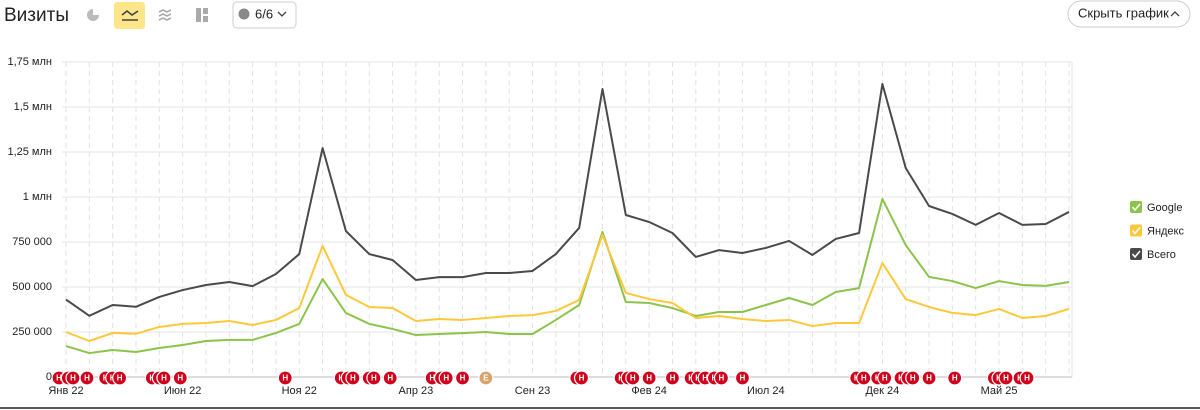 Image resolution: width=1200 pixels, height=410 pixels. I want to click on y-tick-label: 1,75 млн, so click(29, 62).